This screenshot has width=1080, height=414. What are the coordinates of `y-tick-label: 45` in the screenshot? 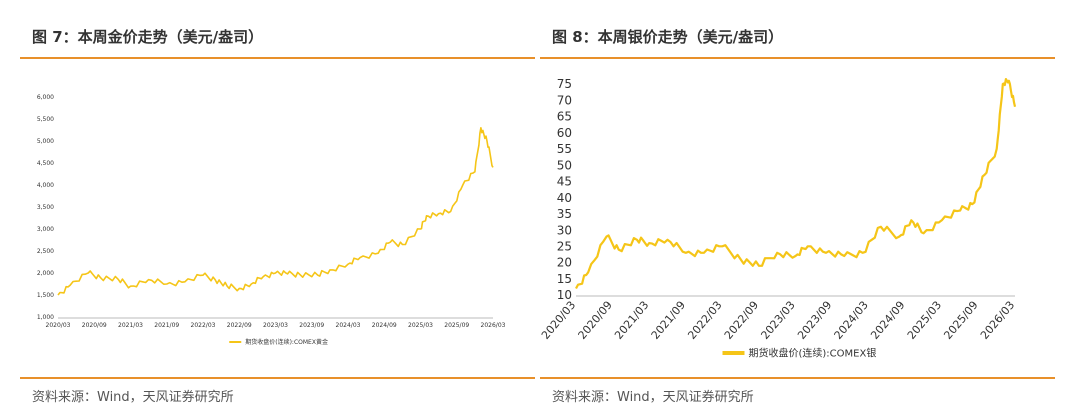 It's located at (564, 182).